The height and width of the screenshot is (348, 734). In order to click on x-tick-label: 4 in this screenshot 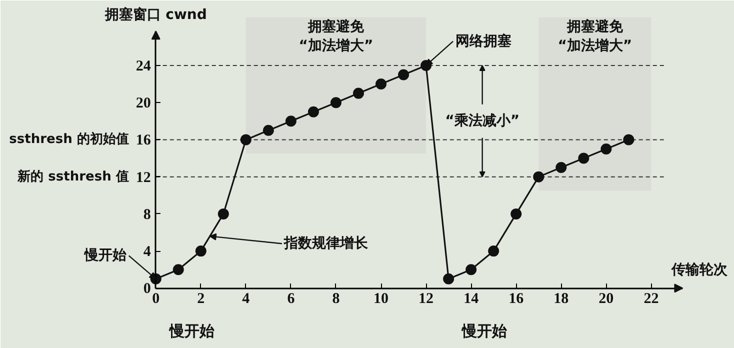, I will do `click(246, 299)`.